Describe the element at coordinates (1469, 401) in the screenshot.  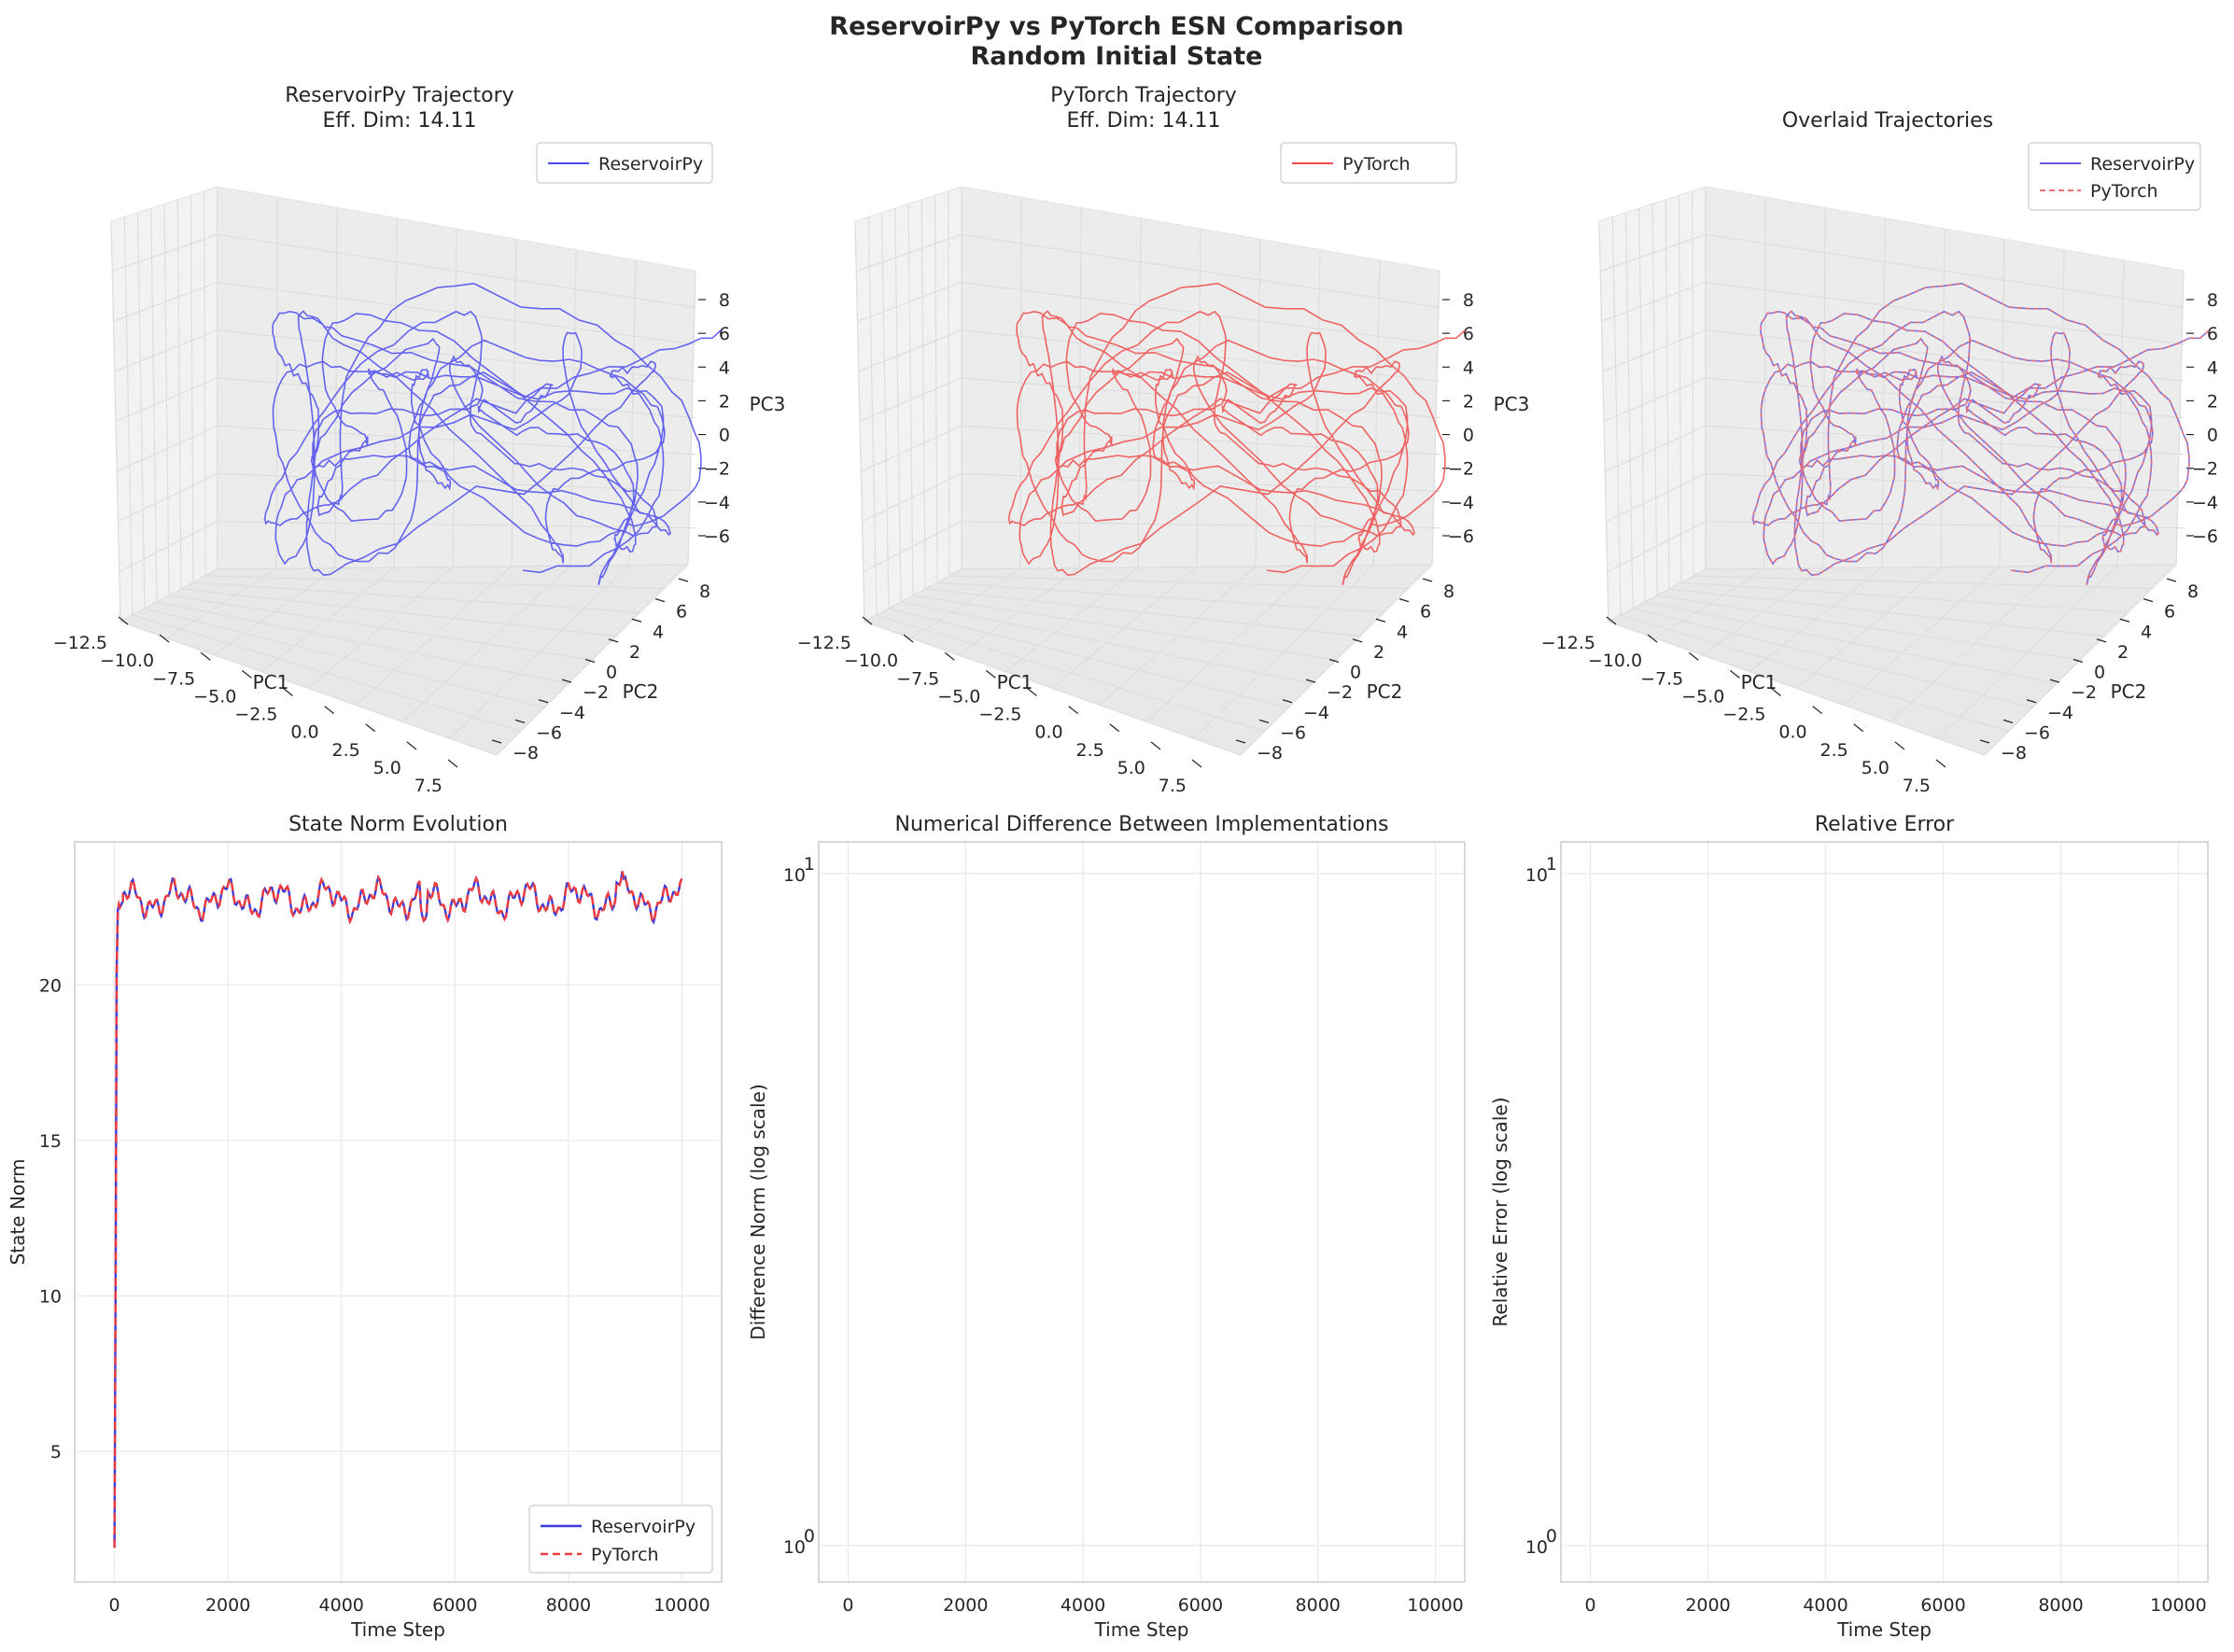
I see `z-tick-label: 2` at that location.